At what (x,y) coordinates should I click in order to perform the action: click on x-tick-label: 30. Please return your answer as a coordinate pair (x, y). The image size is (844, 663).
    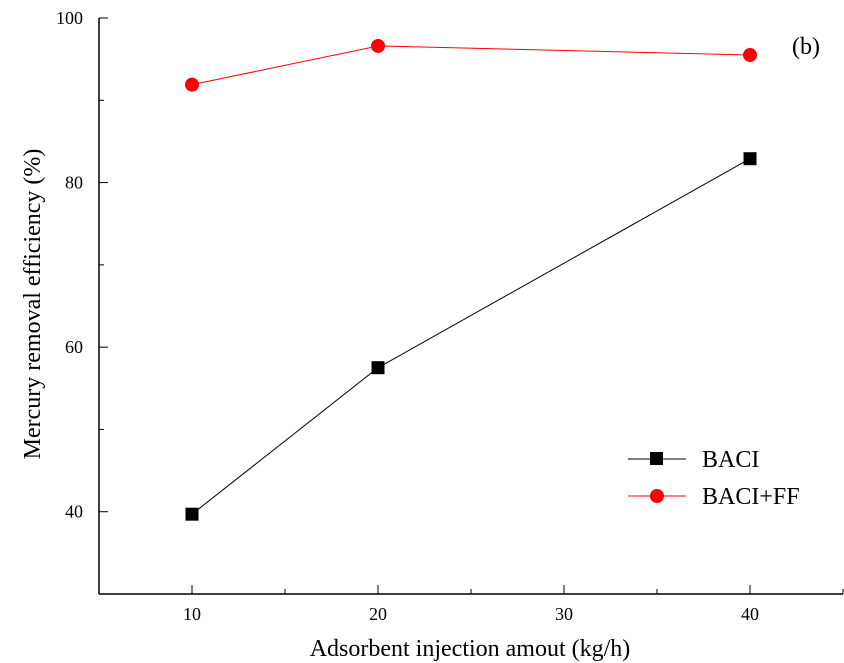
    Looking at the image, I should click on (564, 614).